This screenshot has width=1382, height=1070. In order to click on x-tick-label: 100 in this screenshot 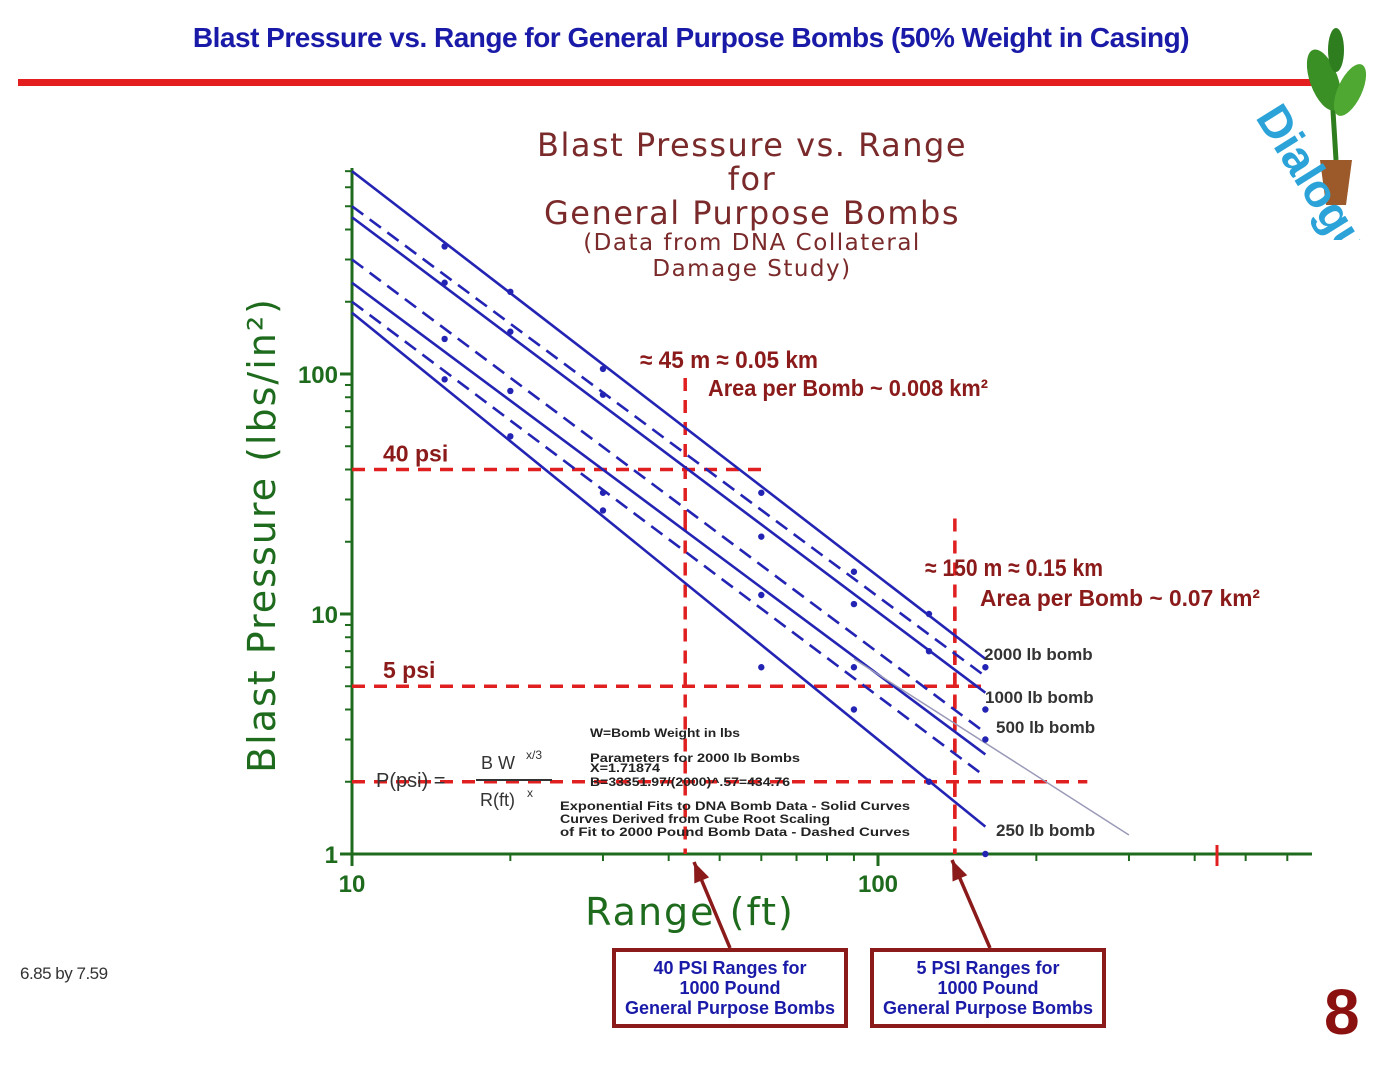, I will do `click(878, 884)`.